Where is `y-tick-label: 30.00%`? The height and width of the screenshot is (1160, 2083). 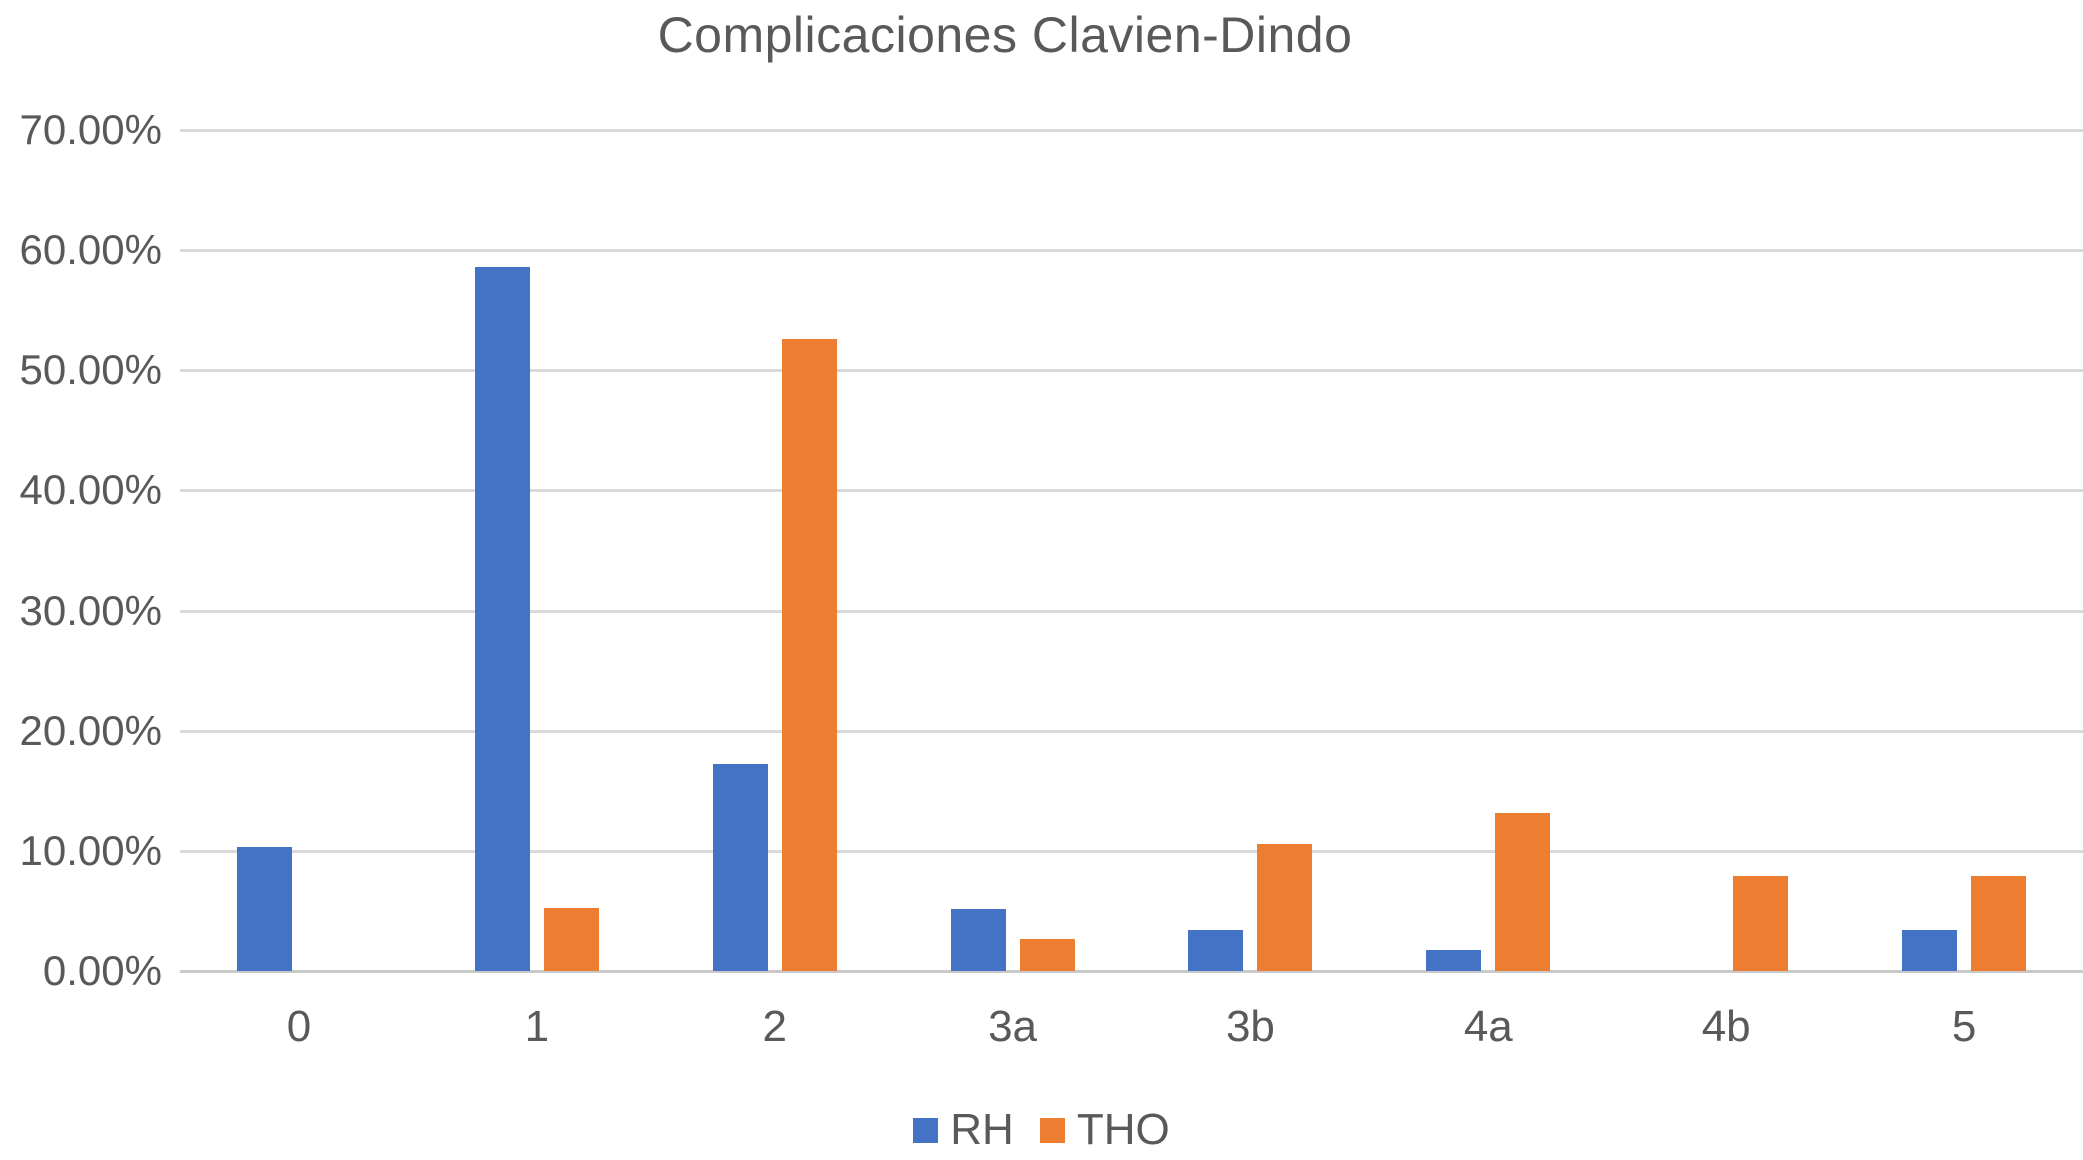 y-tick-label: 30.00% is located at coordinates (90, 610).